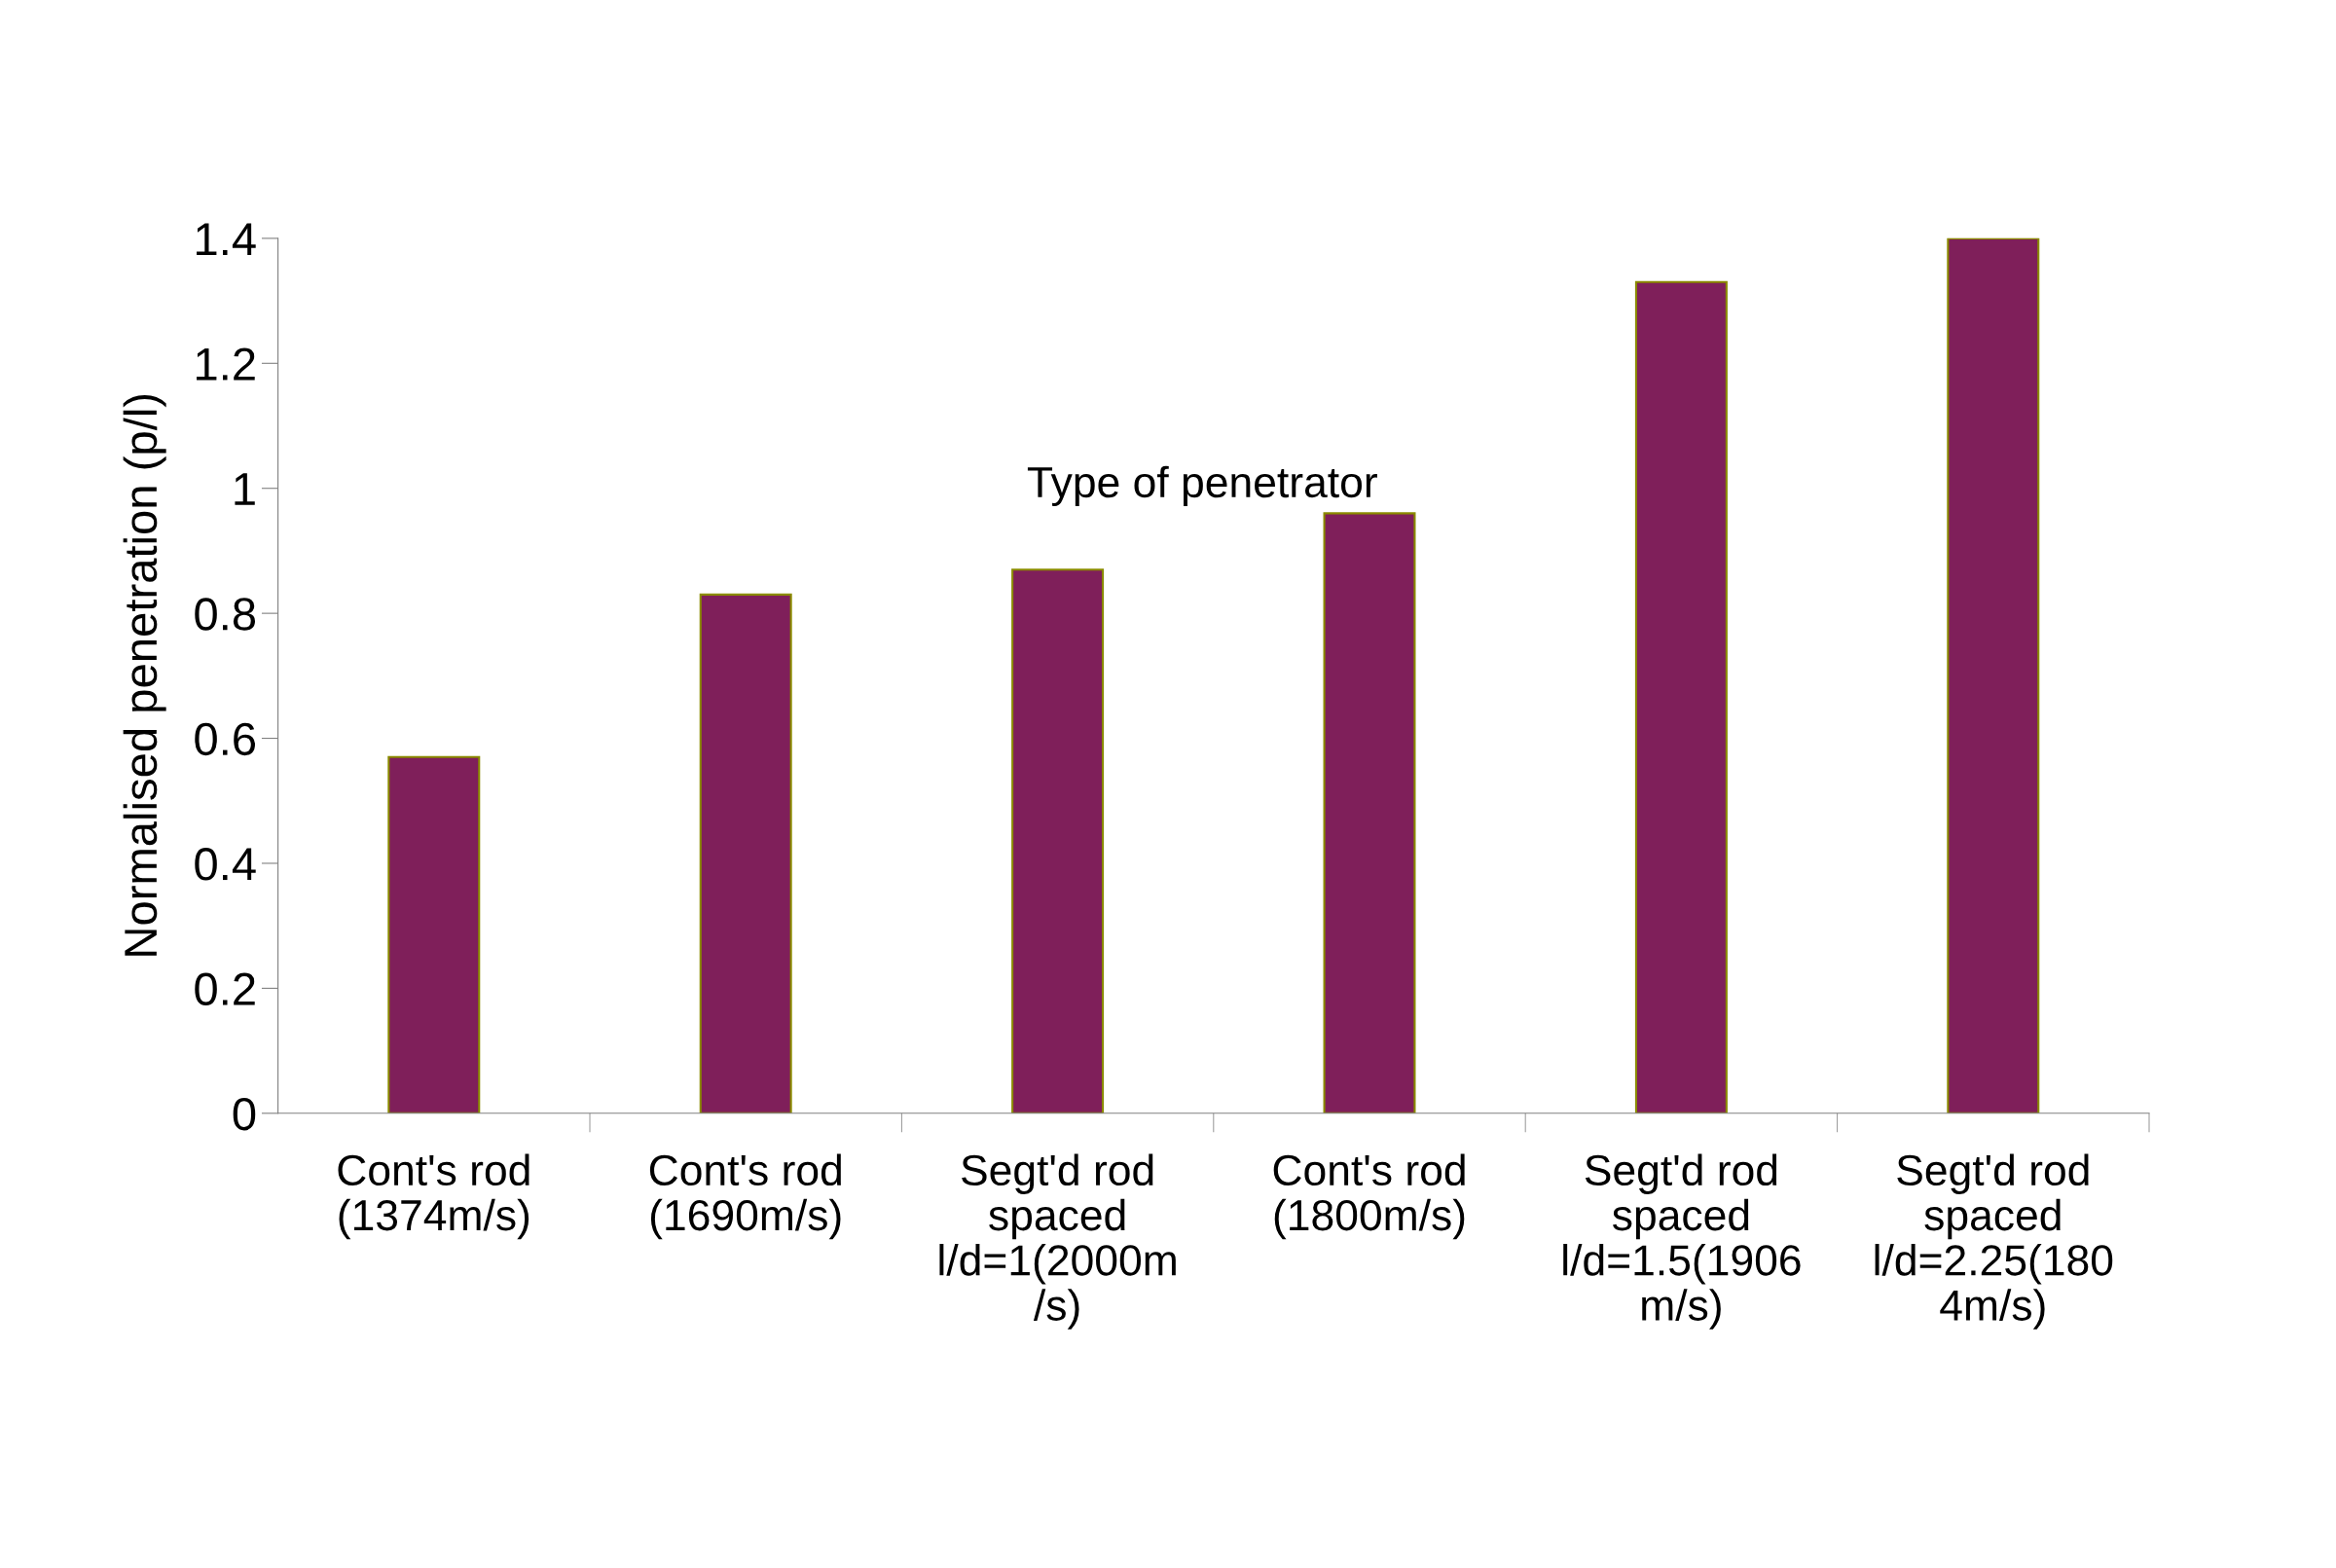 This screenshot has height=1568, width=2336. What do you see at coordinates (225, 988) in the screenshot?
I see `y-tick-label: 0.2` at bounding box center [225, 988].